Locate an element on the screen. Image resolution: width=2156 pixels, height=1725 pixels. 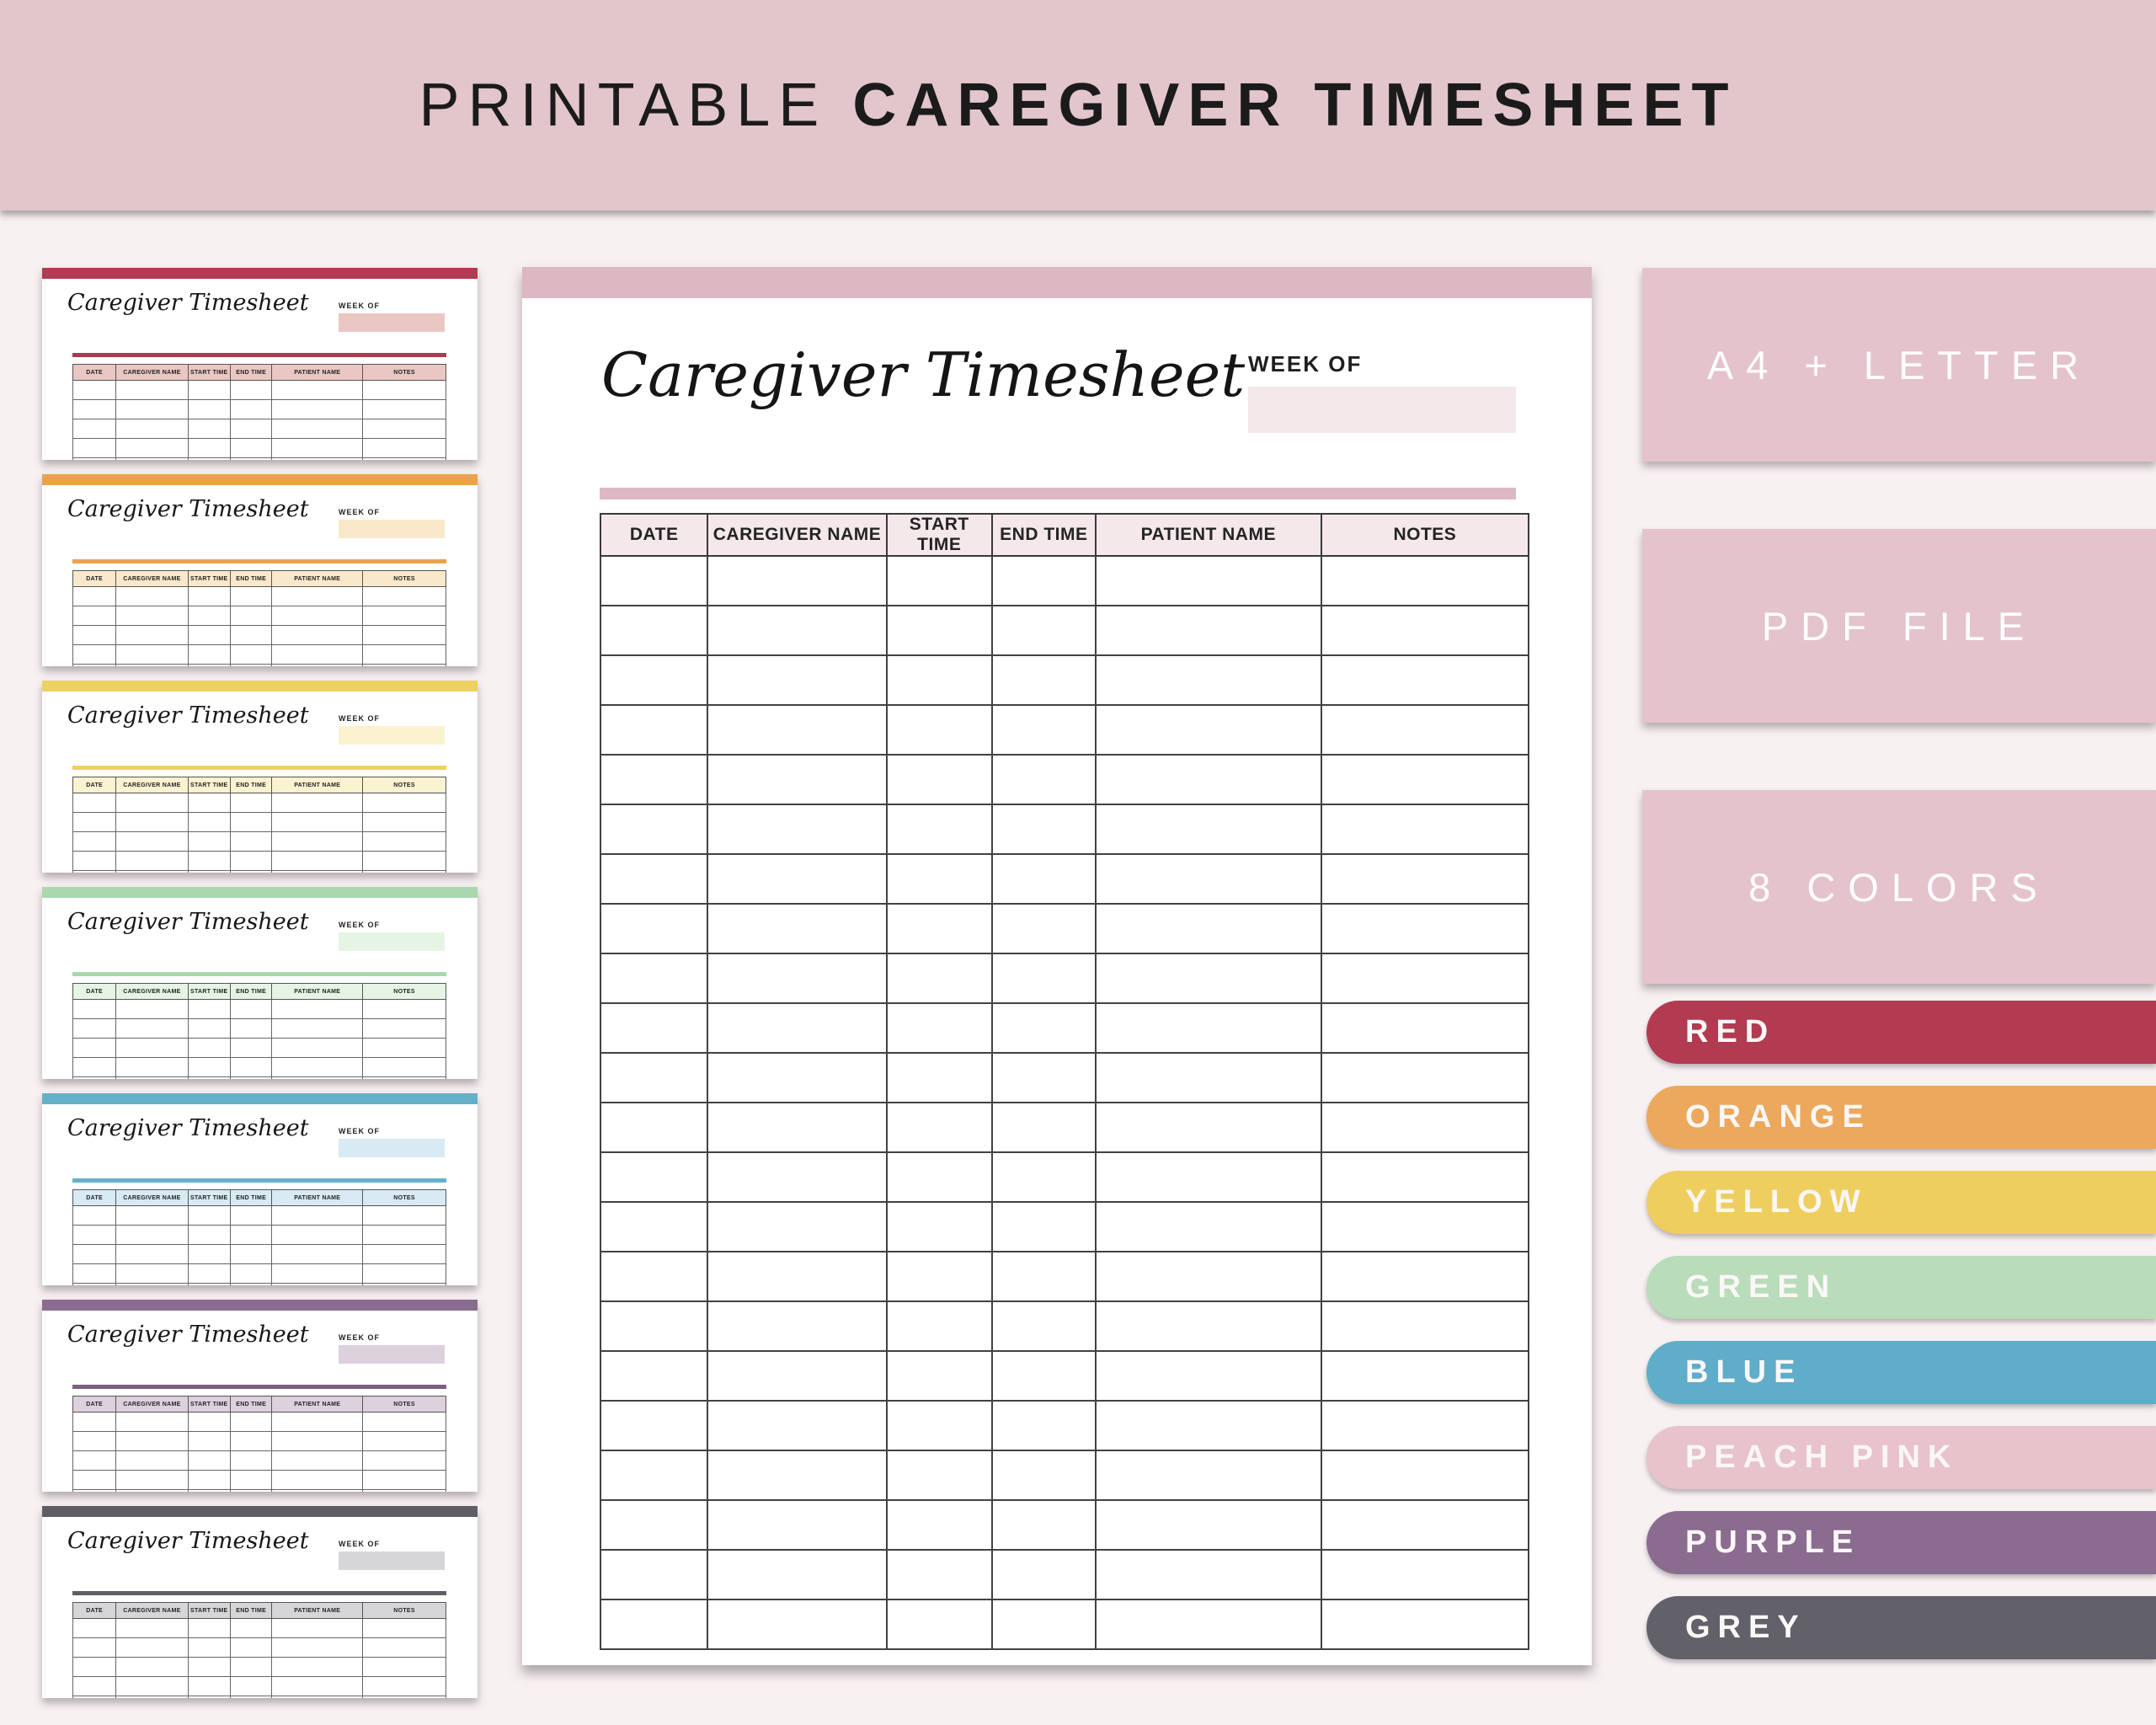
thumbnail-week-of-field is located at coordinates (392, 529).